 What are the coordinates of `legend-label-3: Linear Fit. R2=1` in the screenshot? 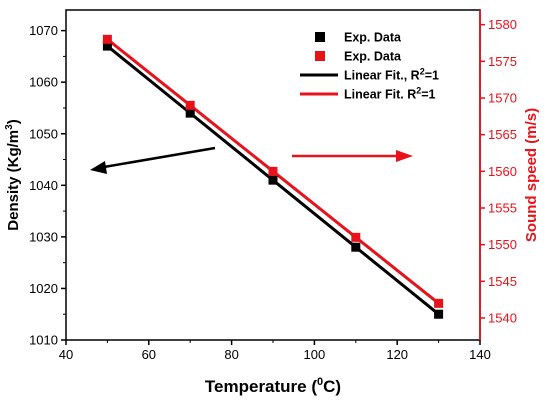 It's located at (390, 94).